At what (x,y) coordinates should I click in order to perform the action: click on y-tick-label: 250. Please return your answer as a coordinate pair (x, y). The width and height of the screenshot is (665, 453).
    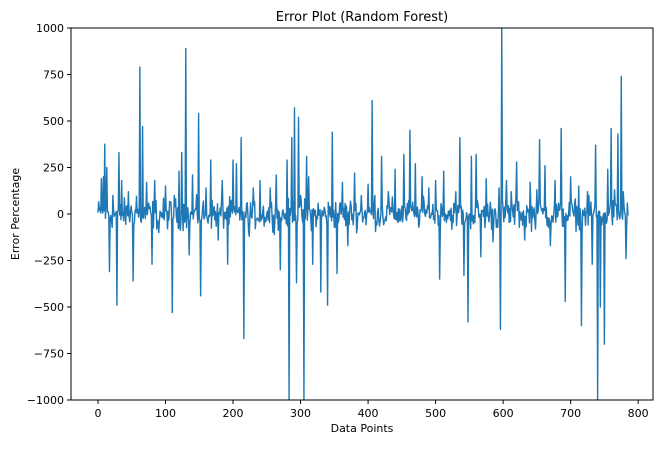
    Looking at the image, I should click on (53, 168).